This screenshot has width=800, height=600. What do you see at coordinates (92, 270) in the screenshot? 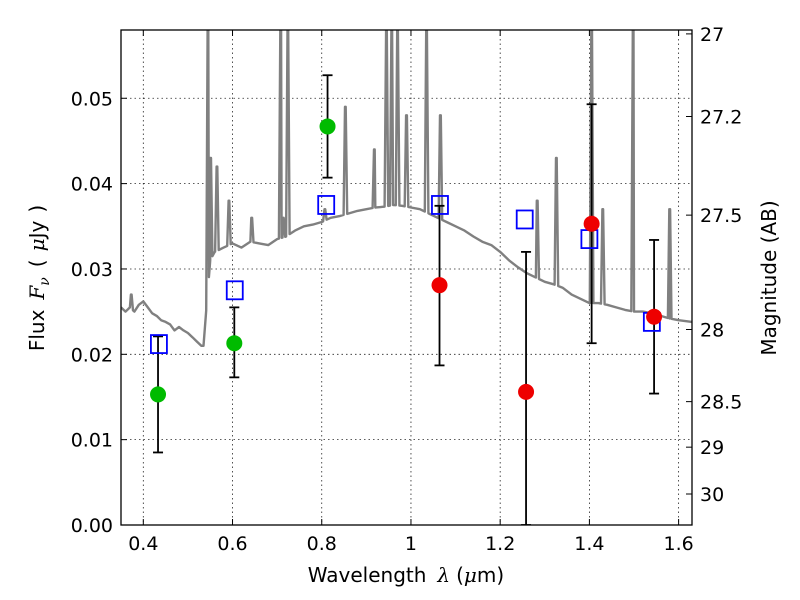
I see `y-tick-label: 0.03` at bounding box center [92, 270].